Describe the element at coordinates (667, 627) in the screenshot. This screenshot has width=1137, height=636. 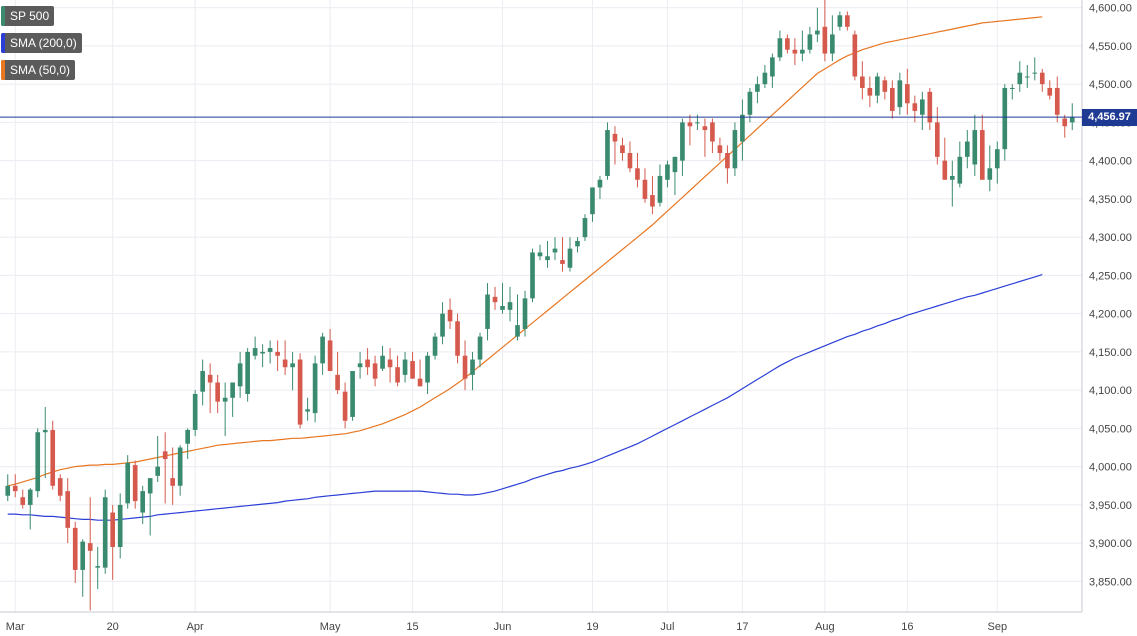
I see `x-tick-label: Jul` at that location.